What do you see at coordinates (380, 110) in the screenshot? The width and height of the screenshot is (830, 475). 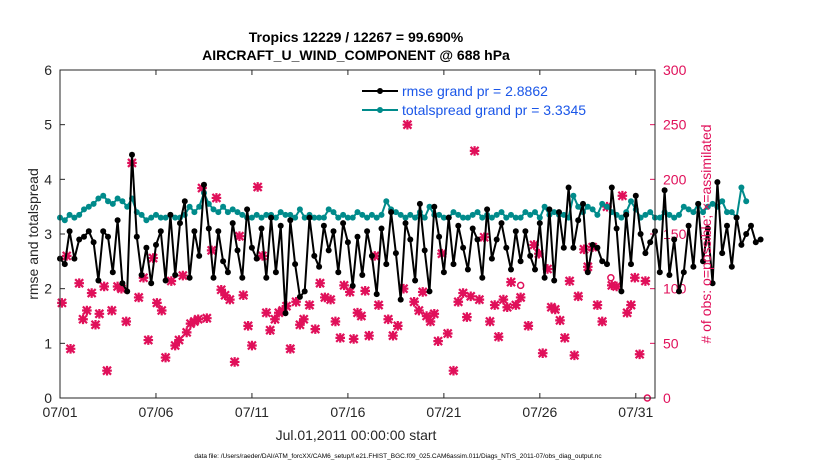 I see `legend-spread-marker` at bounding box center [380, 110].